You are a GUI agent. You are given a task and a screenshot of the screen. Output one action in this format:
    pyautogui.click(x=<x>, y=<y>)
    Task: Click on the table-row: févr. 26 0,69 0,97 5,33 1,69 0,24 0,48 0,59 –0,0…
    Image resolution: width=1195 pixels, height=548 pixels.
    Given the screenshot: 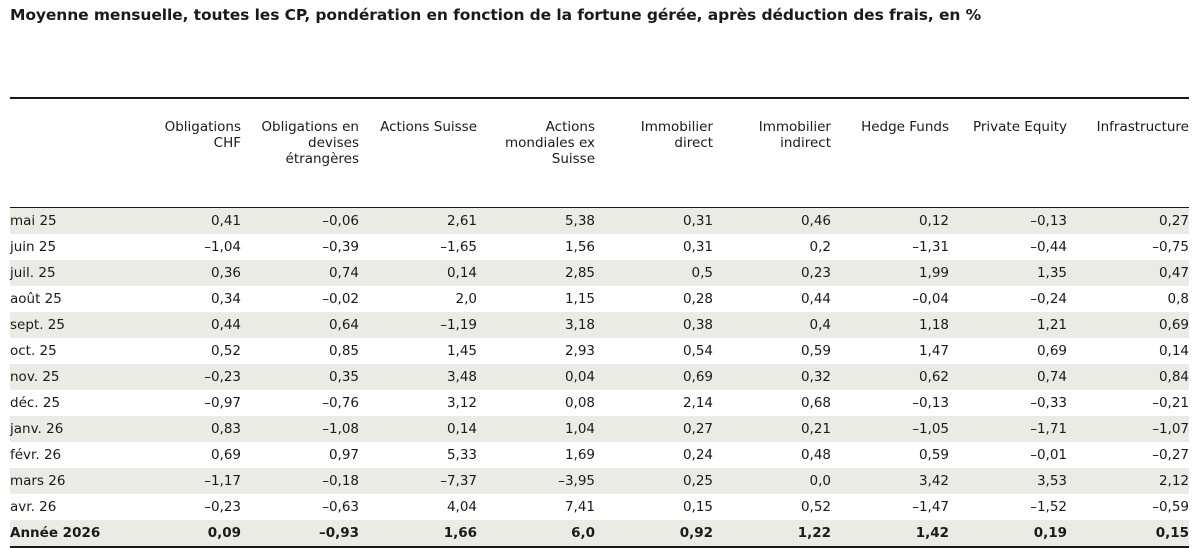 What is the action you would take?
    pyautogui.click(x=599, y=455)
    